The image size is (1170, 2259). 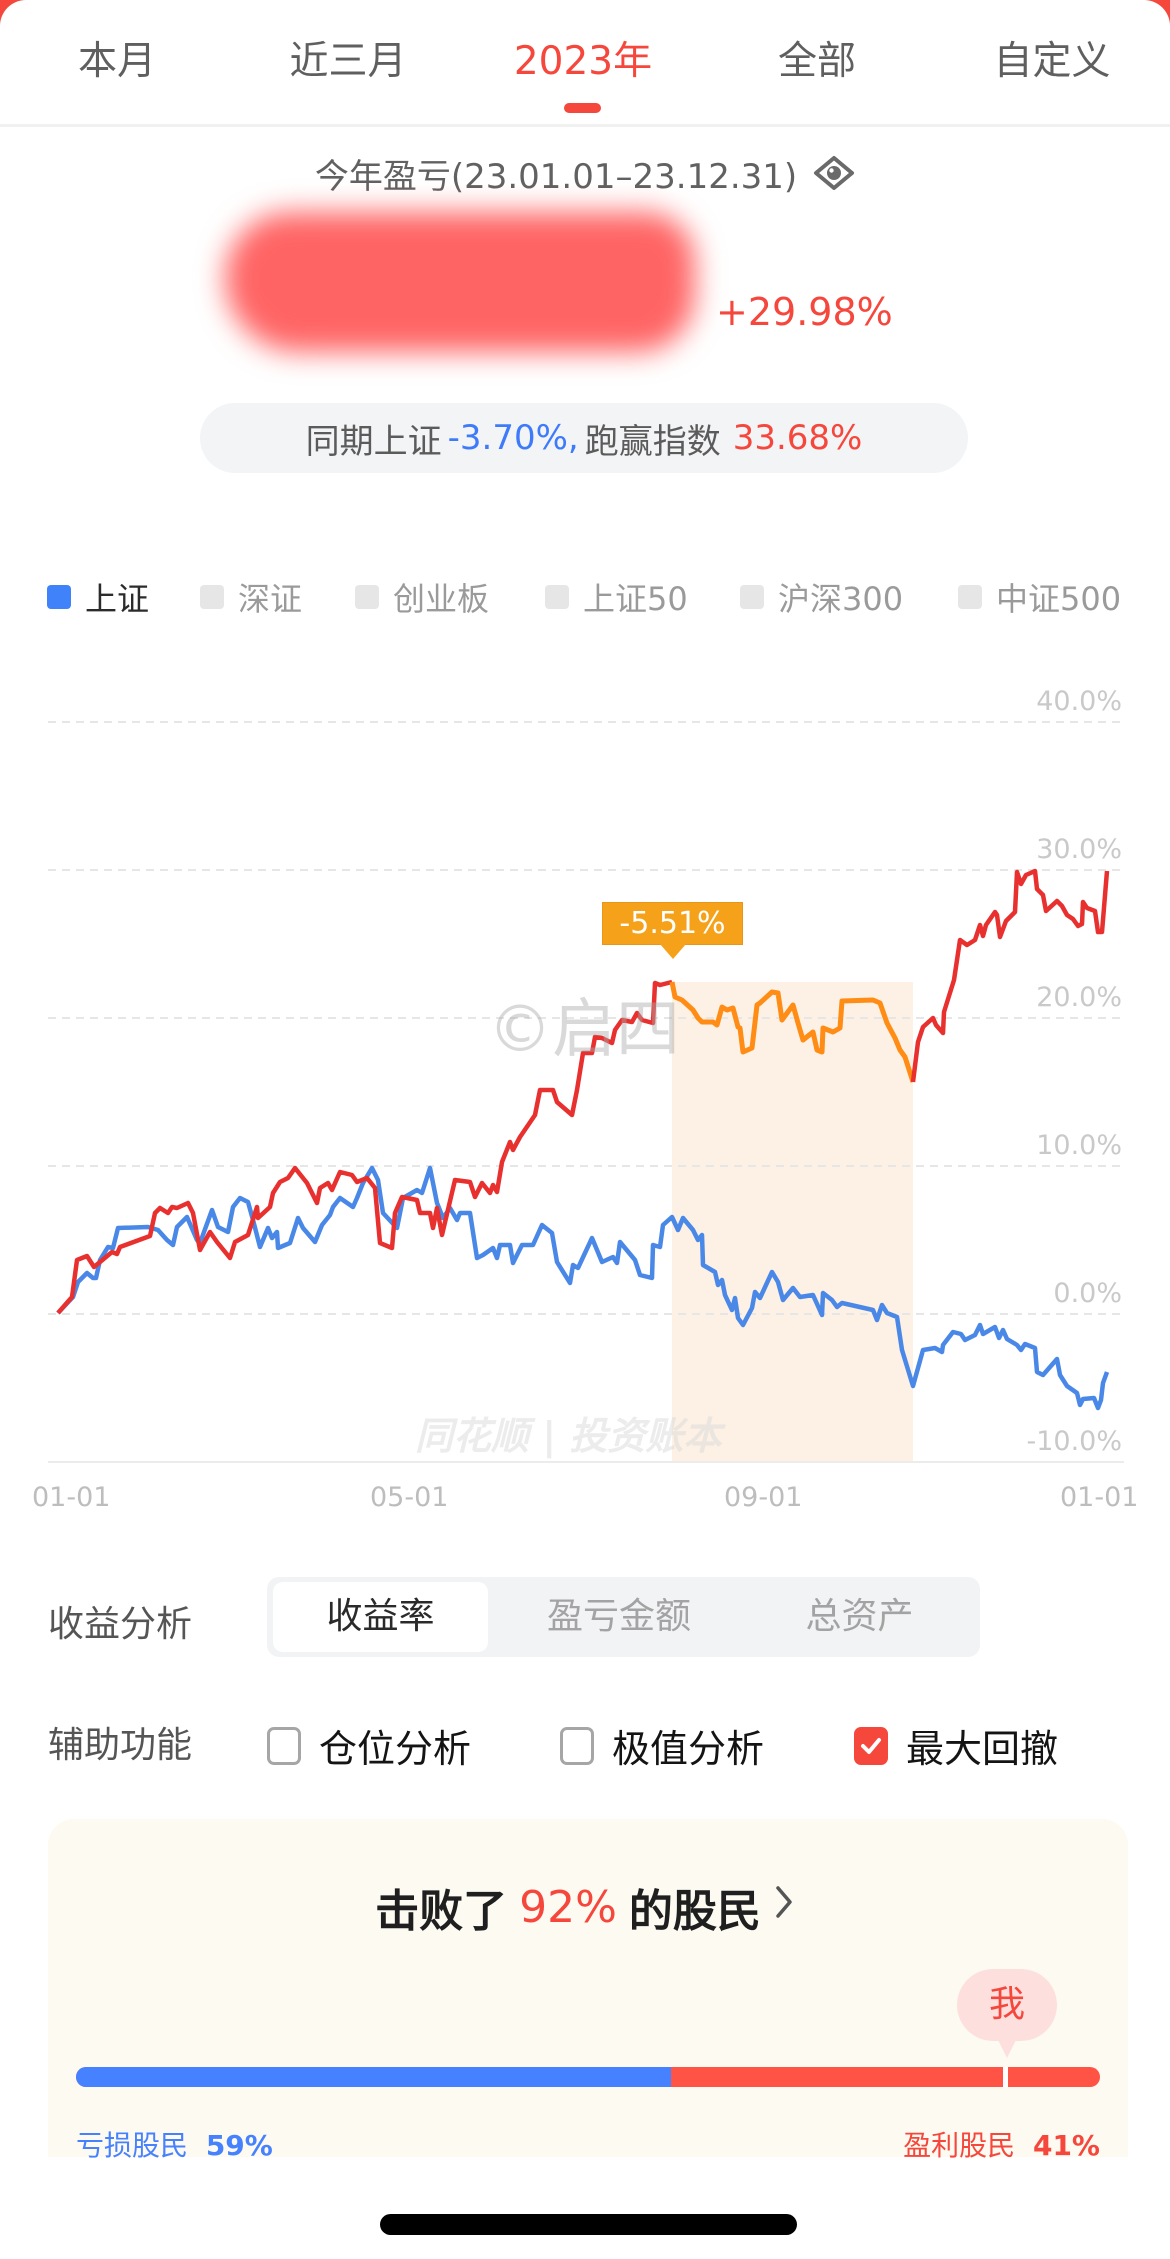 I want to click on legend-item-csi500: 中证500, so click(x=1039, y=597).